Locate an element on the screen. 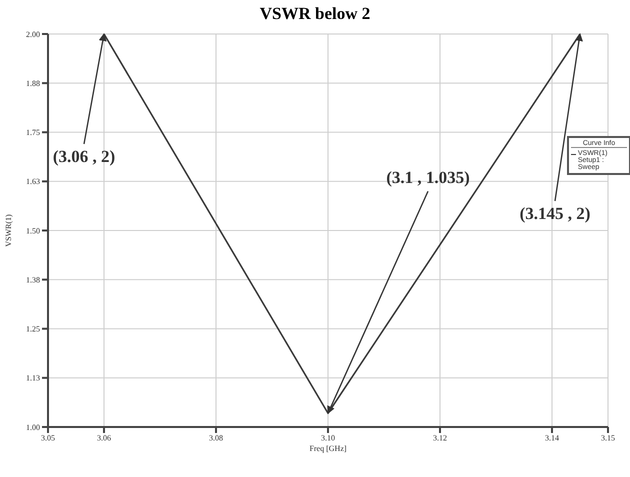 This screenshot has width=630, height=477. y-tick-label: 1.38 is located at coordinates (33, 279).